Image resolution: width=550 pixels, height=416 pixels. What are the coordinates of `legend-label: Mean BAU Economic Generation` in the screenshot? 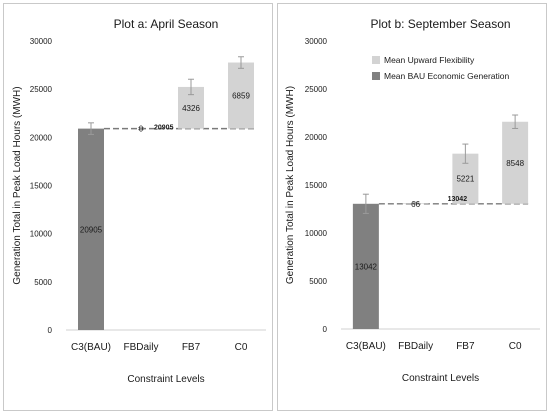 It's located at (446, 76).